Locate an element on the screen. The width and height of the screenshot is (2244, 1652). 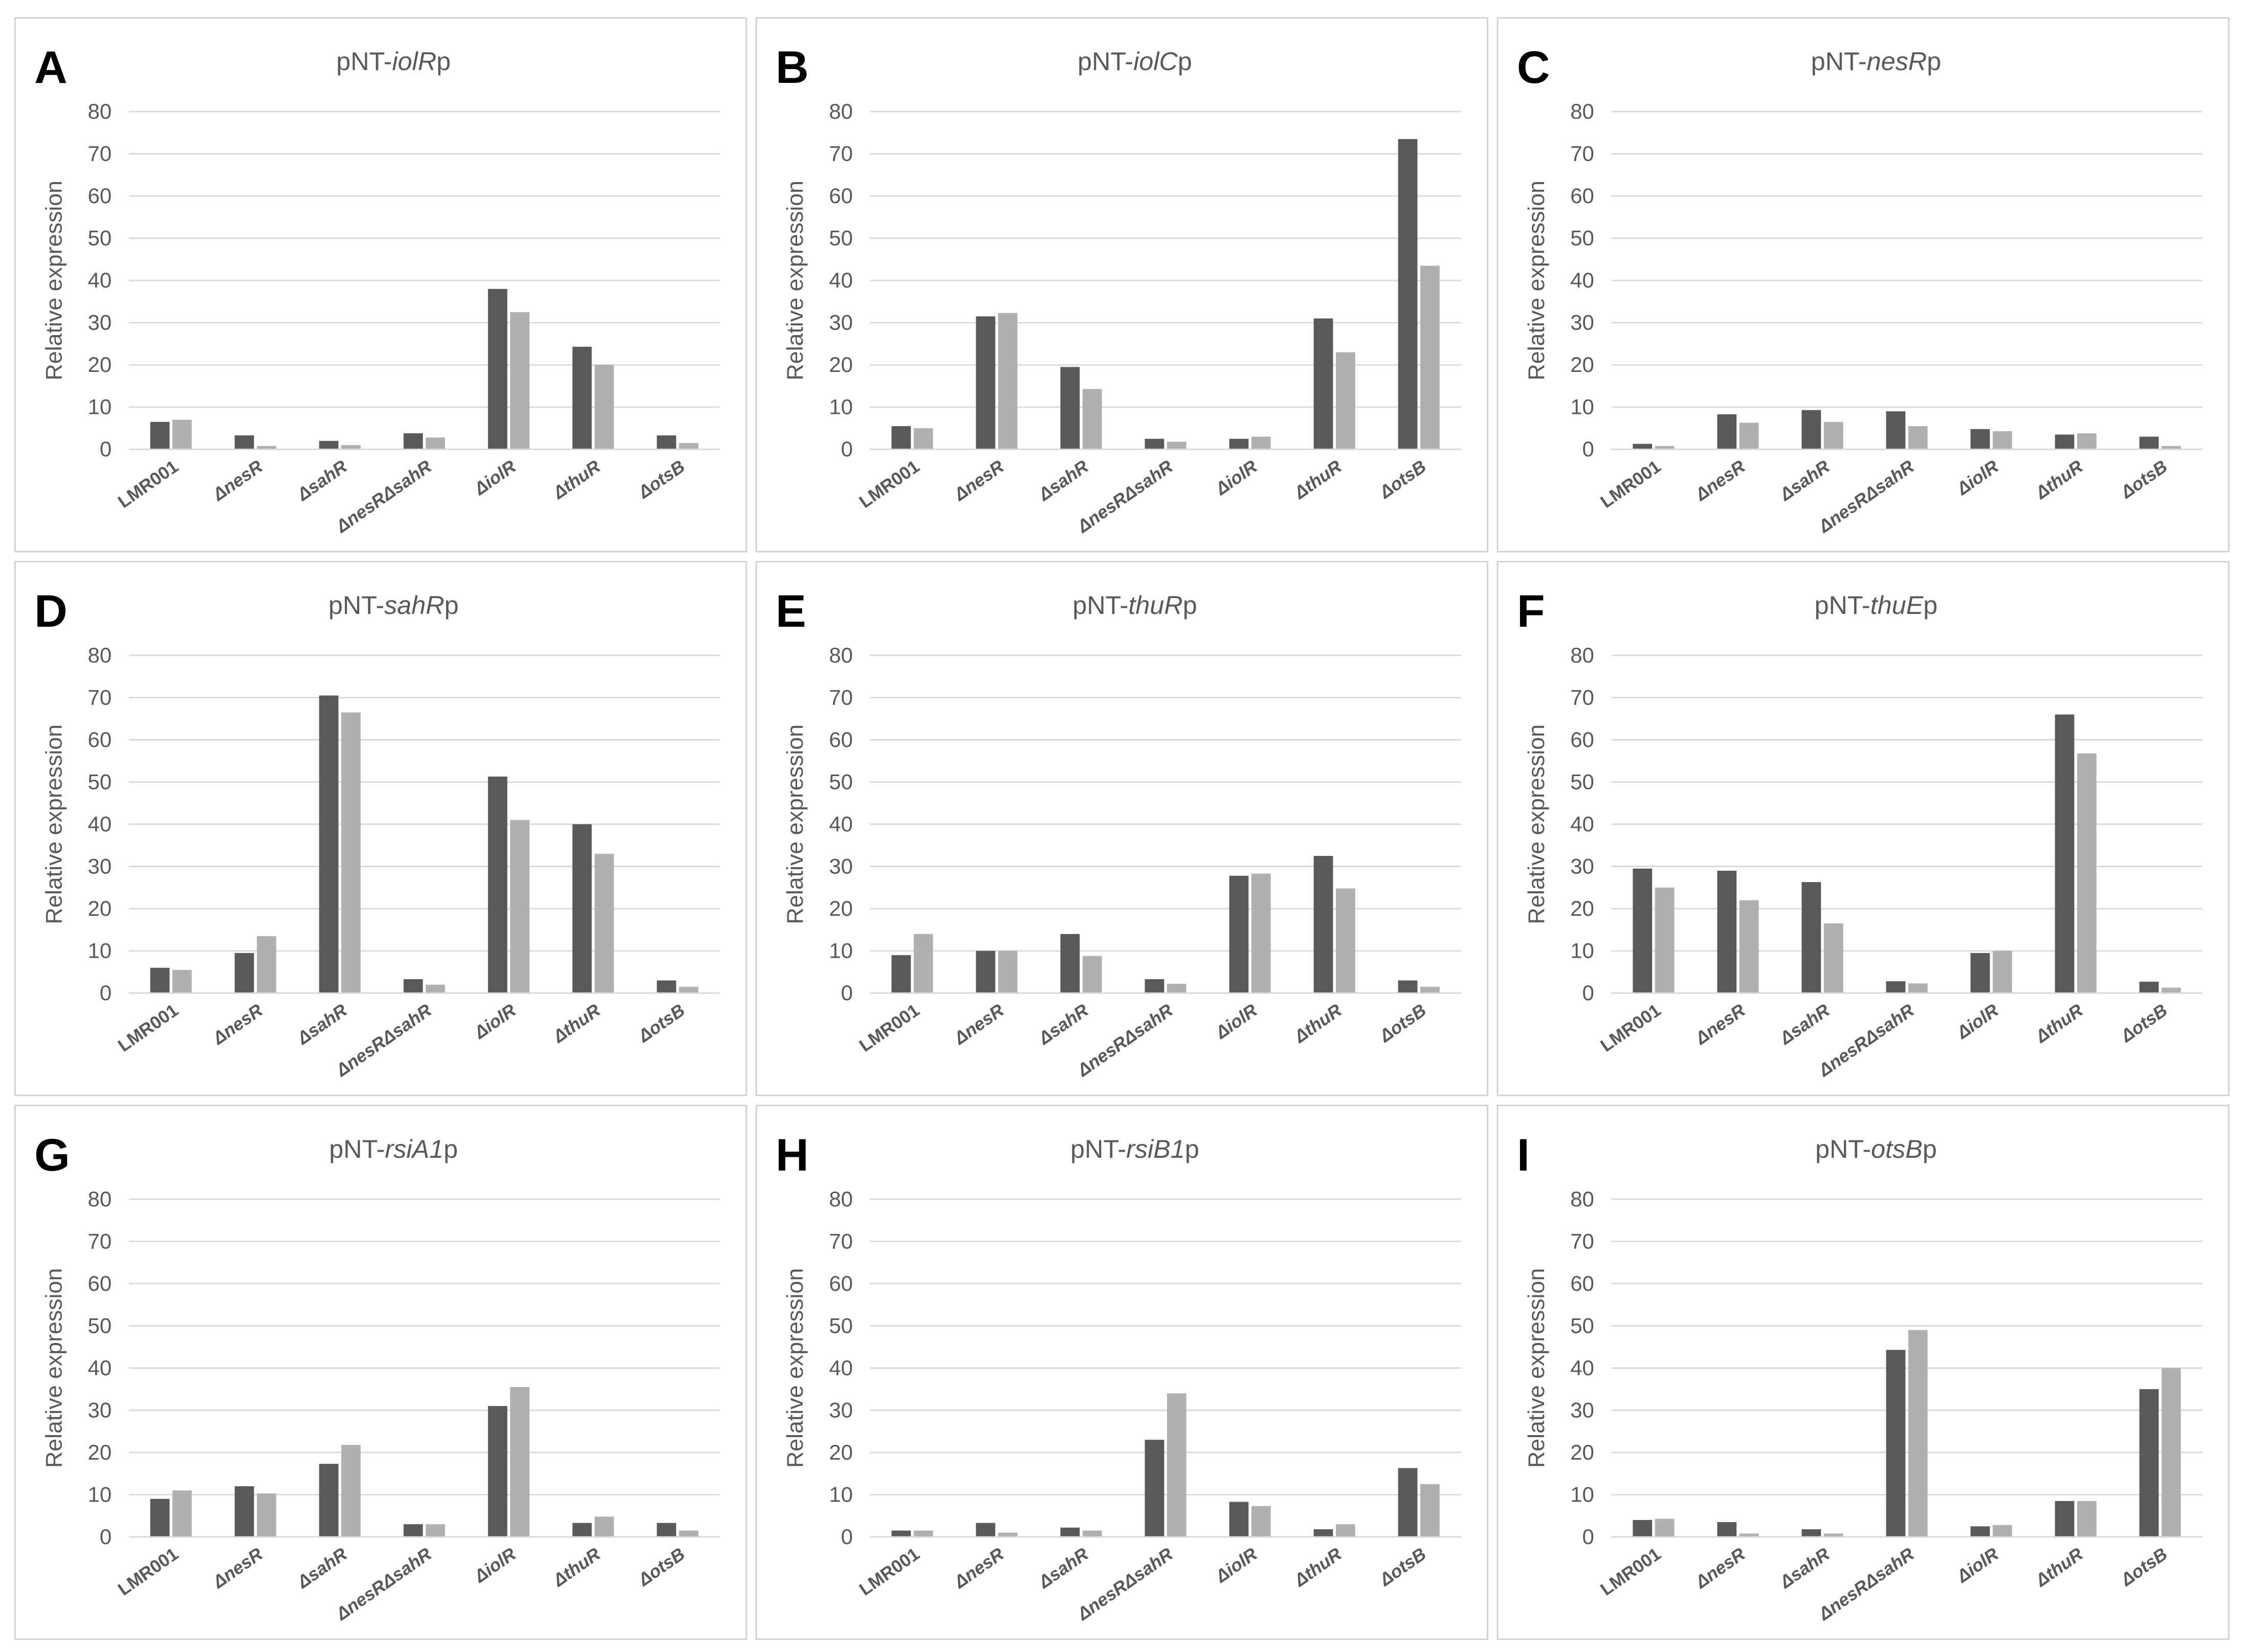
chart-title: pNT-otsBp is located at coordinates (1876, 1148).